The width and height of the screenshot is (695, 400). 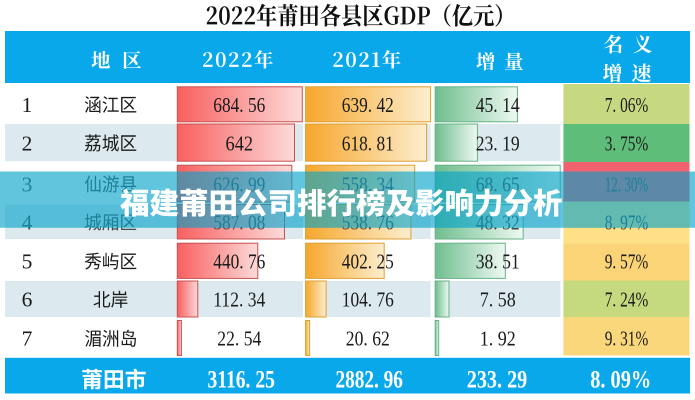 What do you see at coordinates (368, 262) in the screenshot?
I see `svg-text: 402. 25` at bounding box center [368, 262].